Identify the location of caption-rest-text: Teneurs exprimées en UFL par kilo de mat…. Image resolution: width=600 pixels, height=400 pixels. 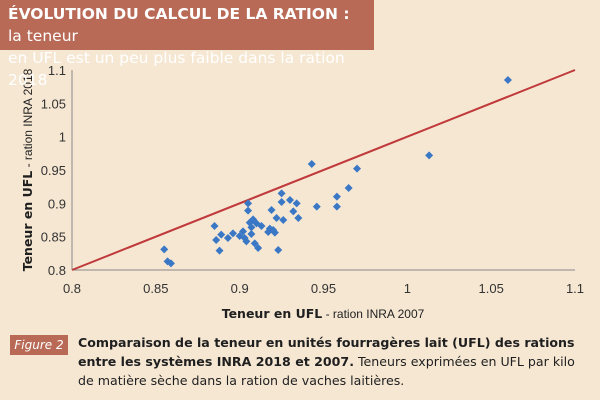
(326, 371).